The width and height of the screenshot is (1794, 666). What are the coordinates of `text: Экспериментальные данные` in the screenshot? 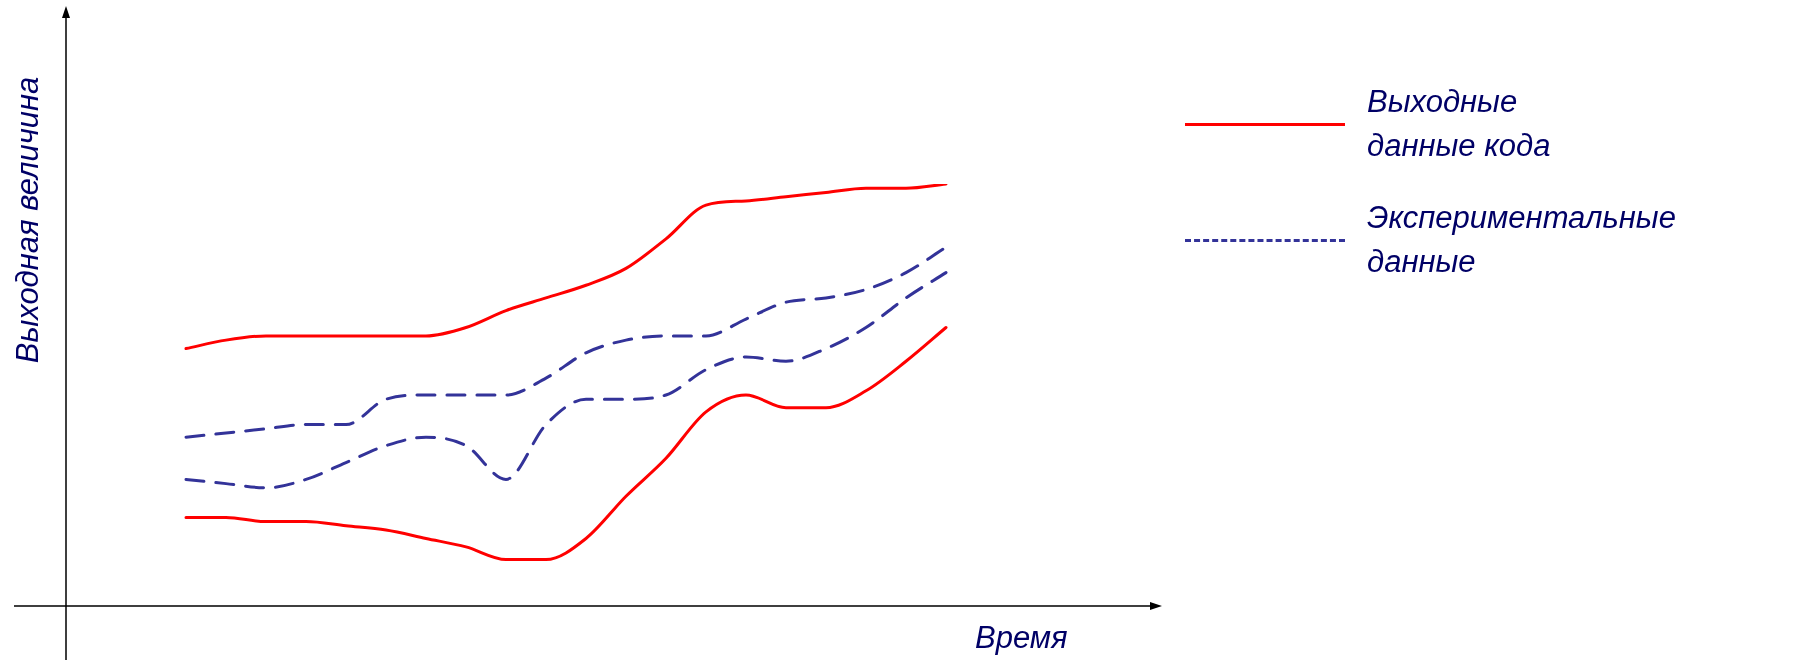 It's located at (1522, 240).